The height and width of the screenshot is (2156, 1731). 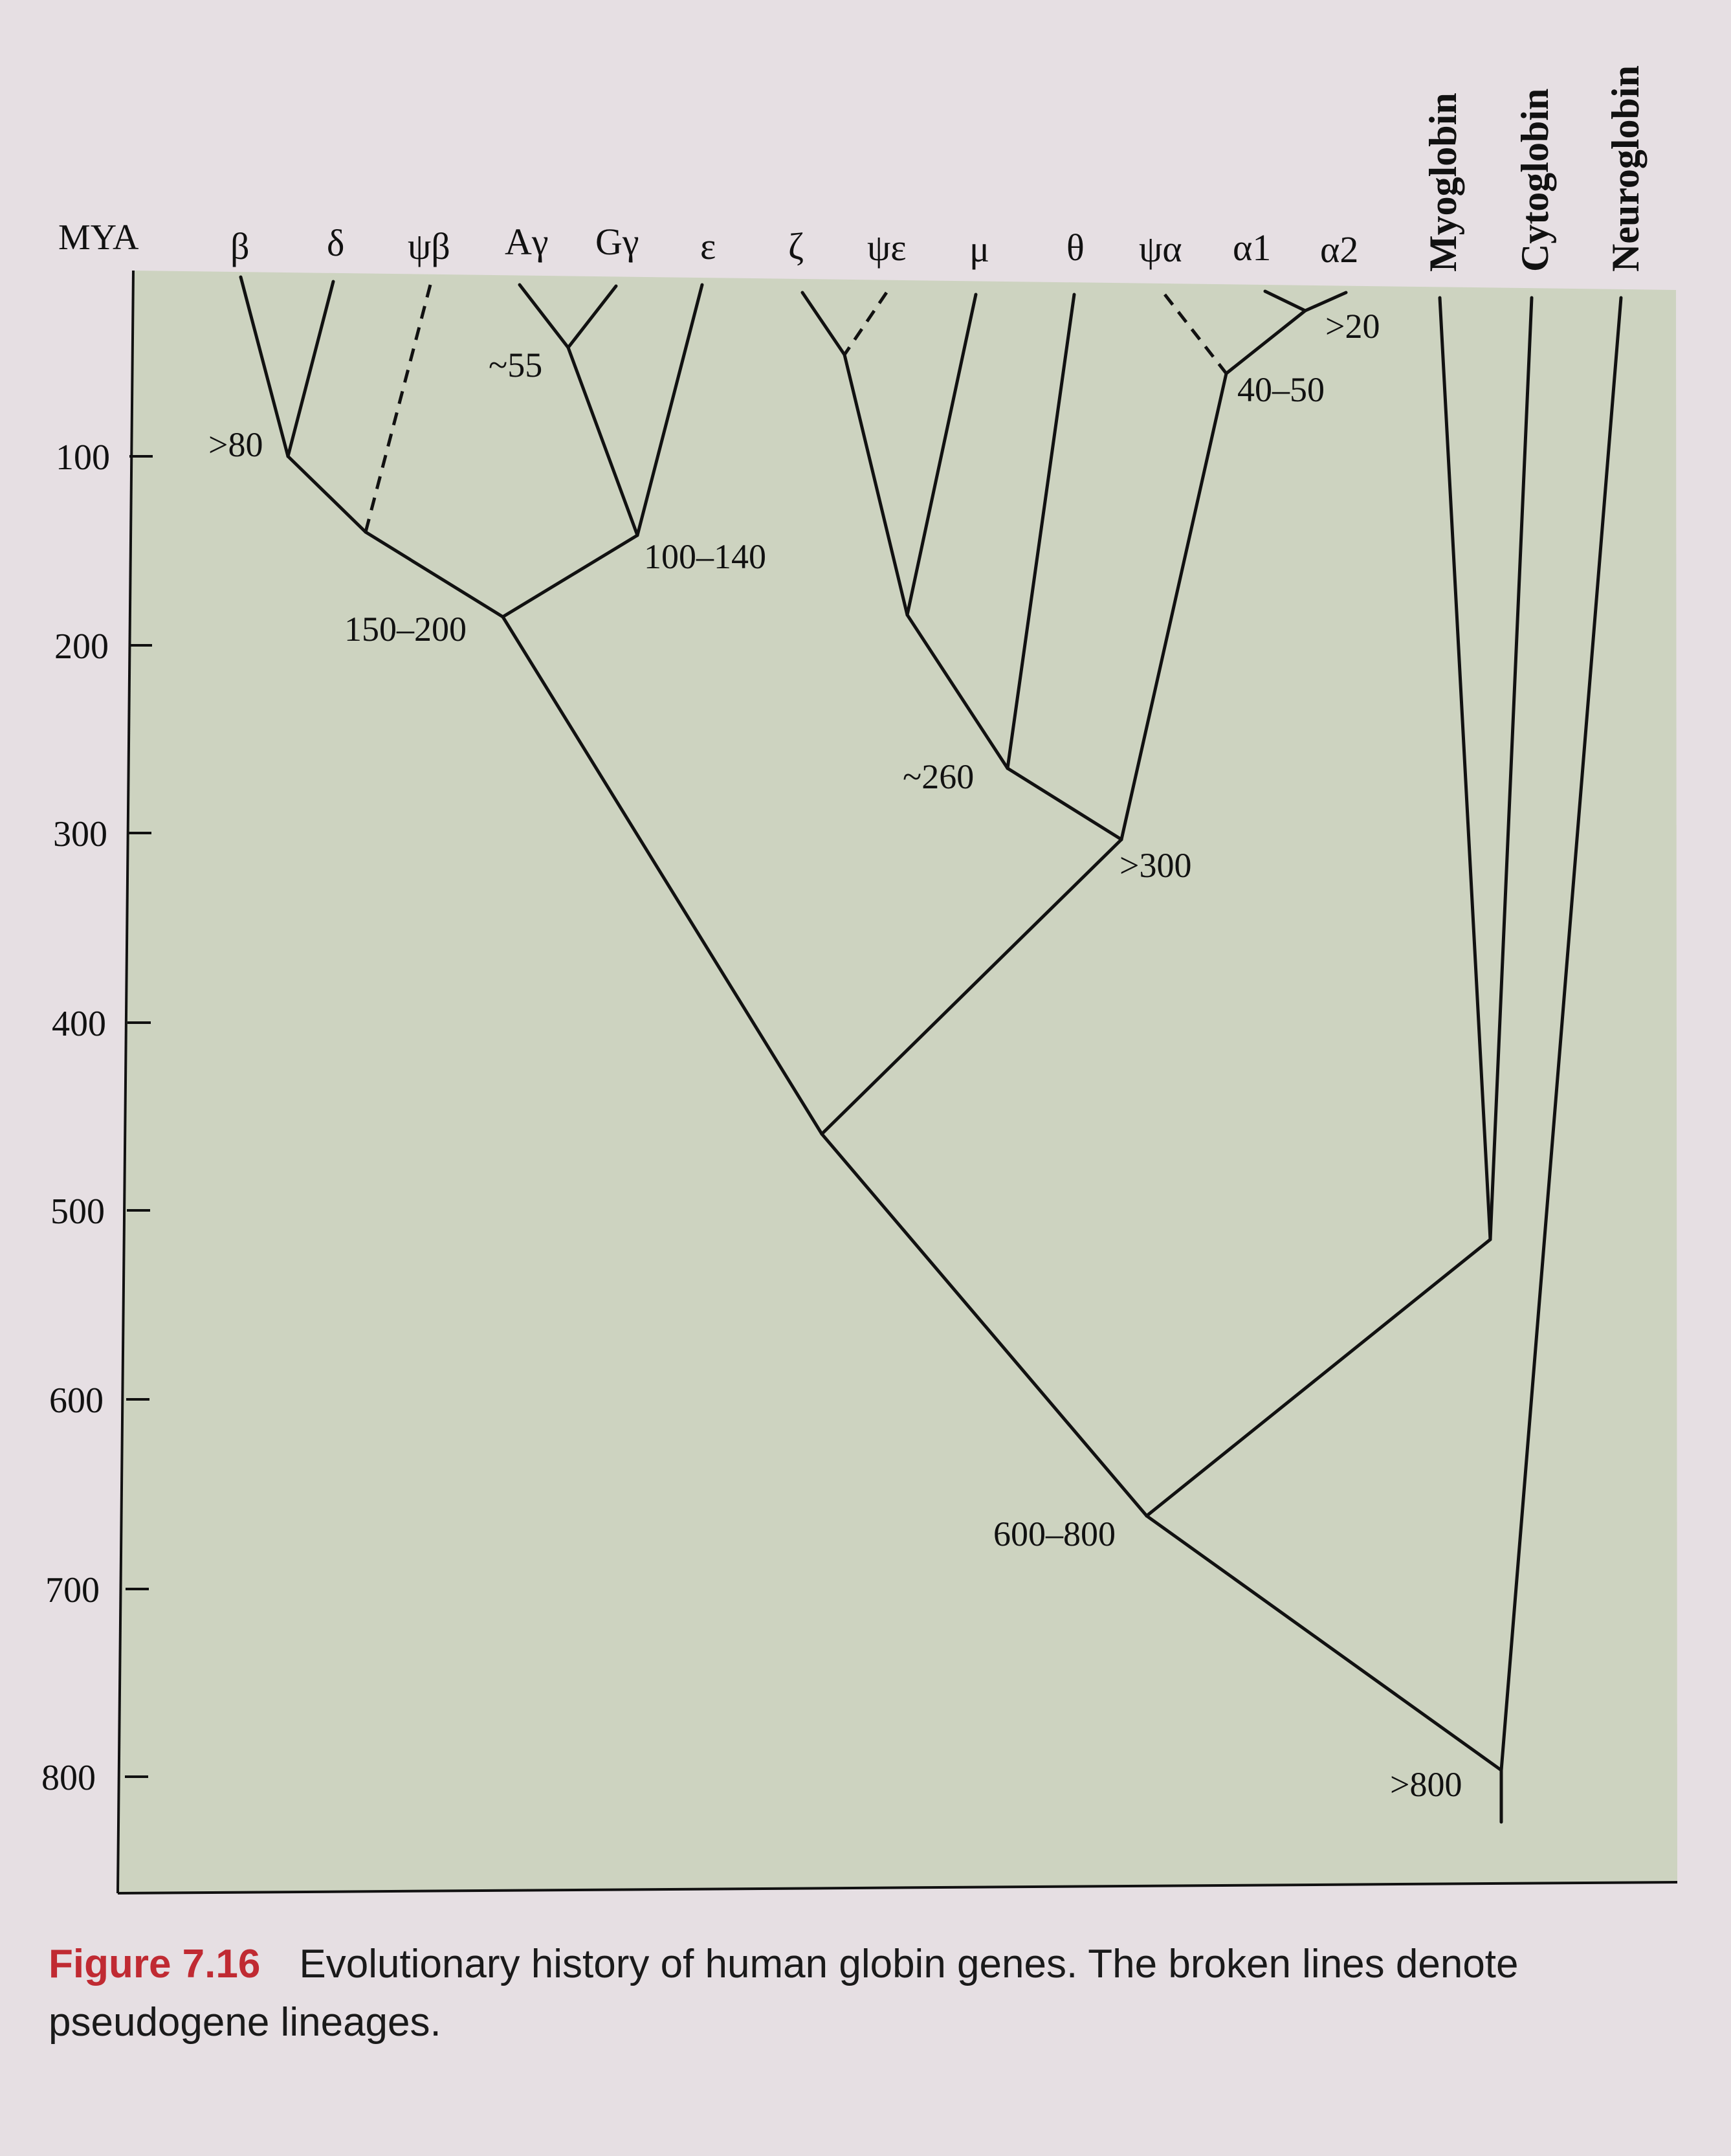 I want to click on branch-delta, so click(x=310, y=369).